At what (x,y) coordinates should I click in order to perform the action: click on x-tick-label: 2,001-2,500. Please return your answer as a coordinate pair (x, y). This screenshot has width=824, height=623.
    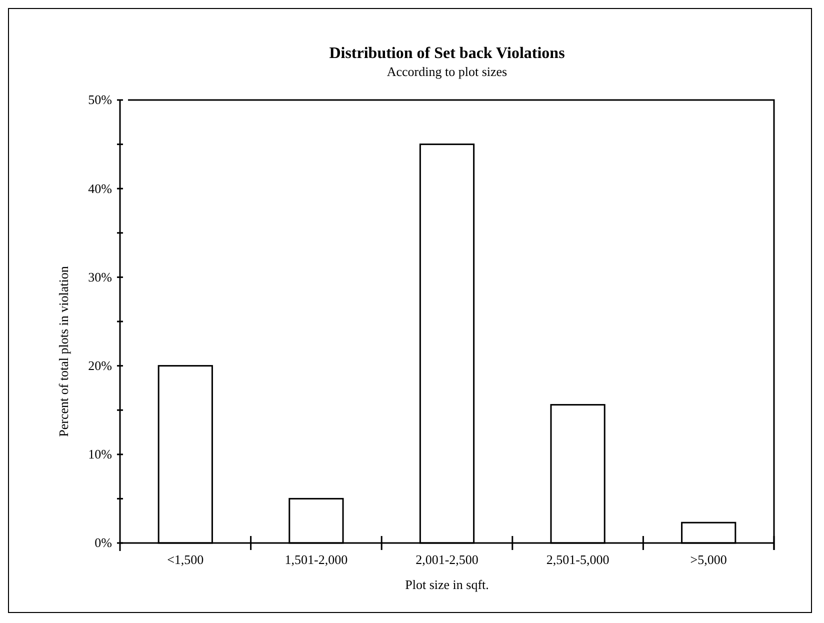
    Looking at the image, I should click on (447, 560).